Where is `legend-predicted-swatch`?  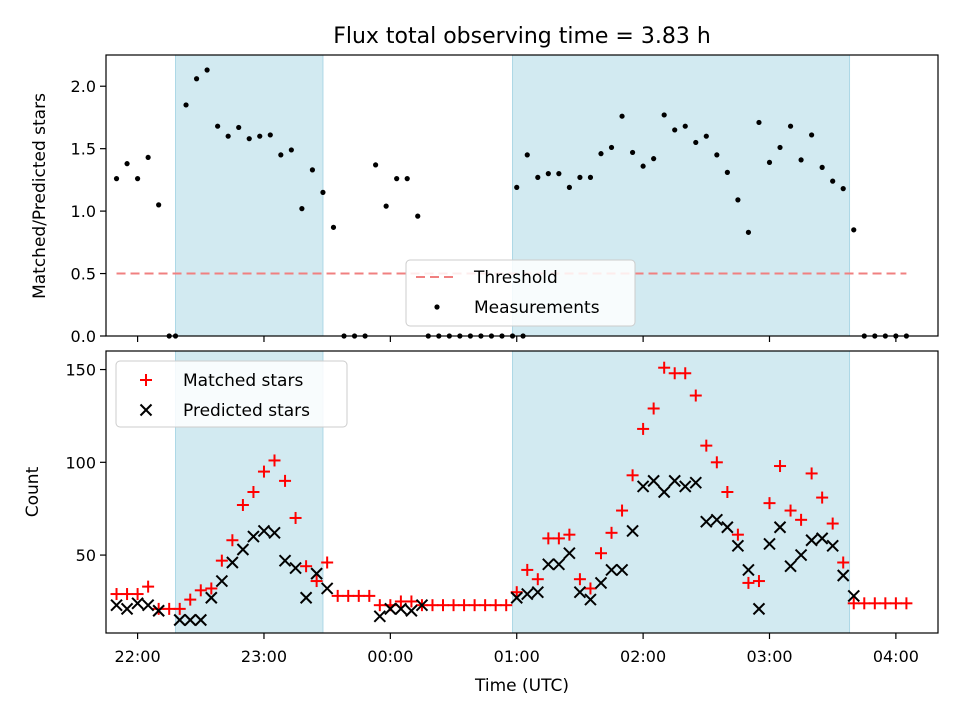 legend-predicted-swatch is located at coordinates (146, 410).